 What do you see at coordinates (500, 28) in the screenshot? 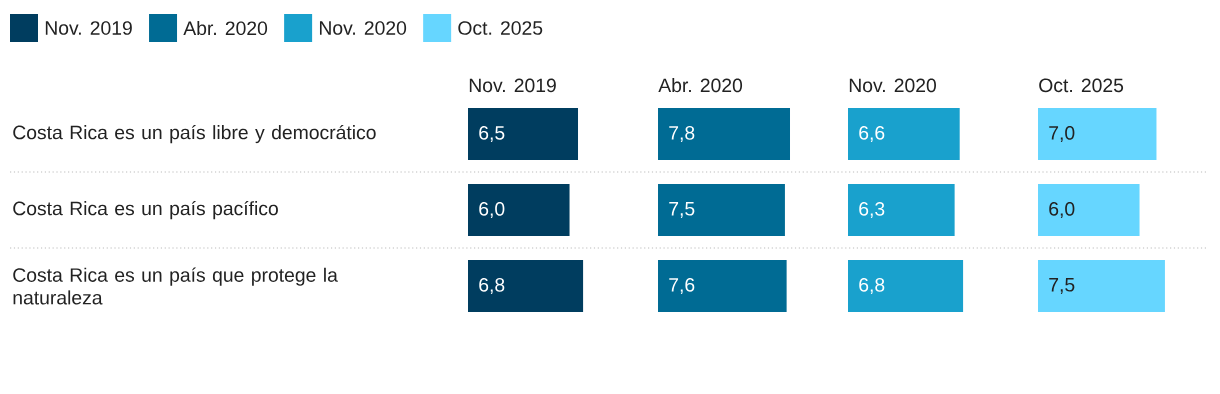
I see `legend-label: Oct. 2025` at bounding box center [500, 28].